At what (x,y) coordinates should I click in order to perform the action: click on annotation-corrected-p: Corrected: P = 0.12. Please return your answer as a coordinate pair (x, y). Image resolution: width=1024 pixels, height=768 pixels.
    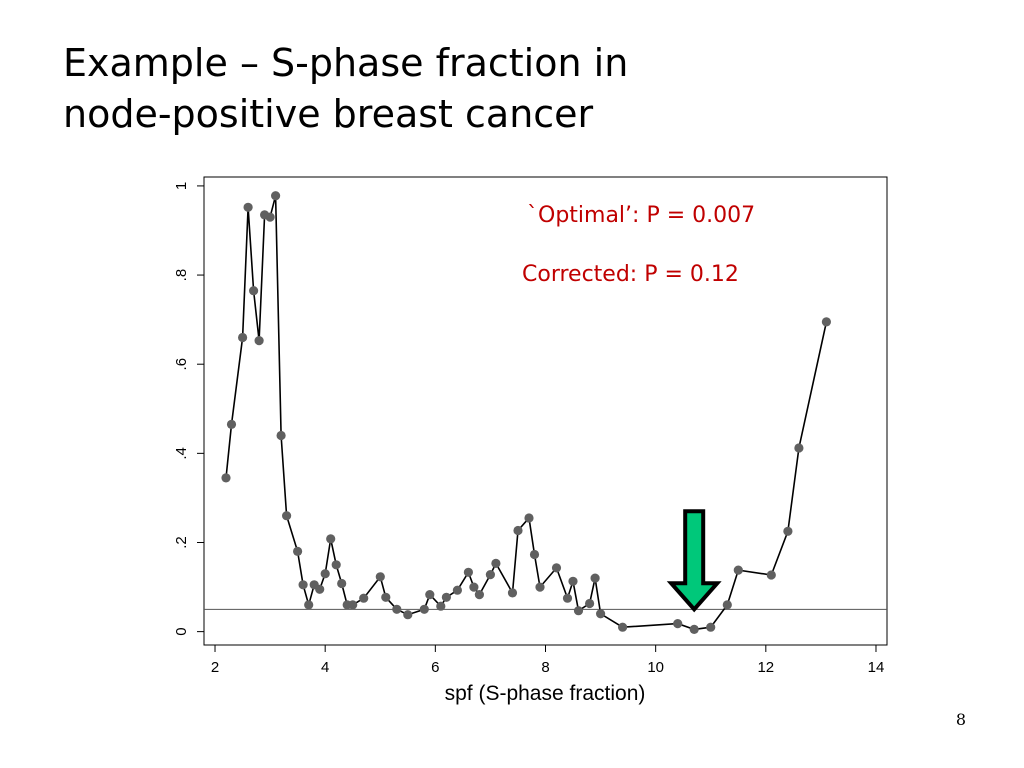
    Looking at the image, I should click on (630, 274).